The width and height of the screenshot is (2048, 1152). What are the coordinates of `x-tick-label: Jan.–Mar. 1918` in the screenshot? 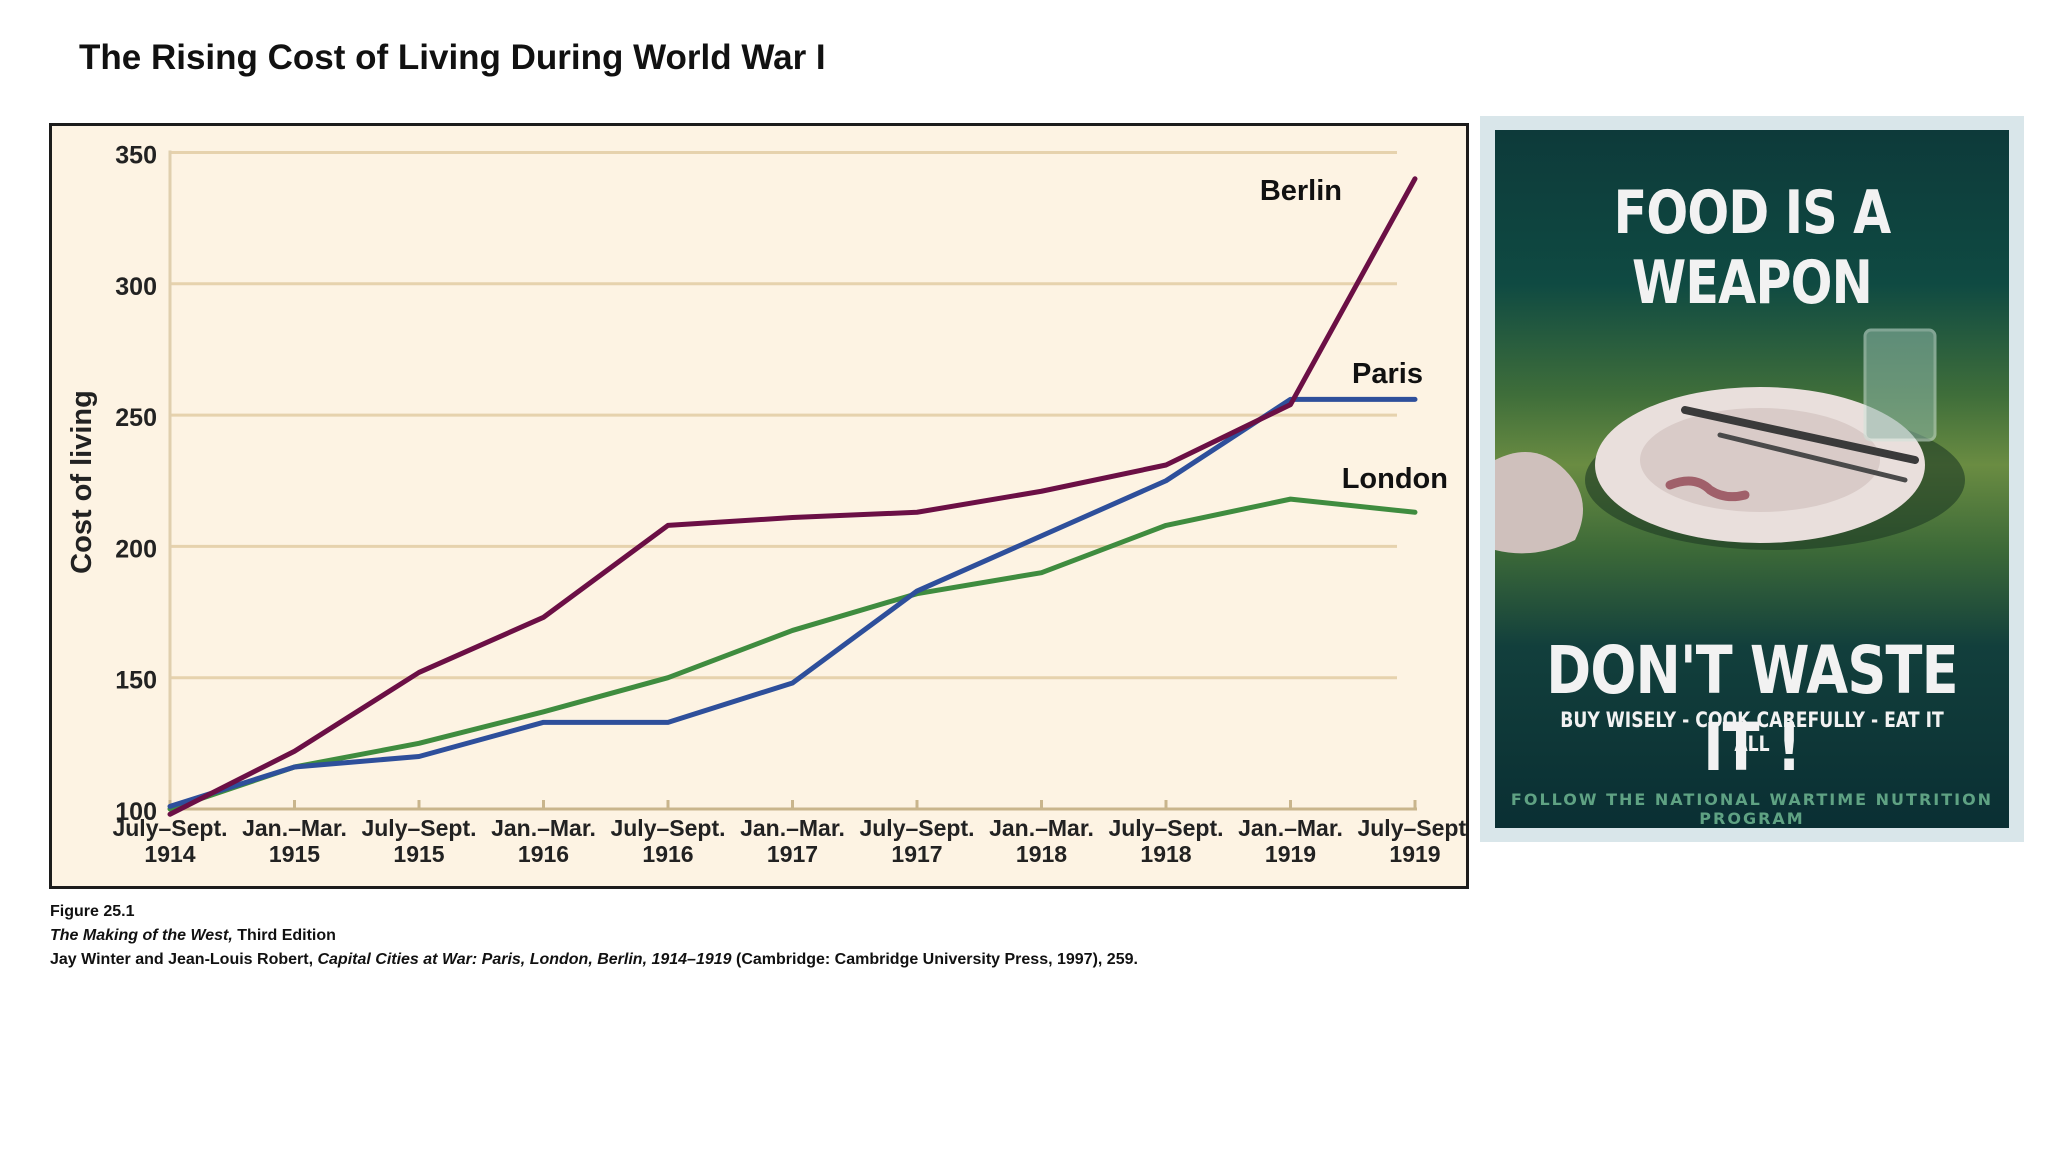 It's located at (1041, 841).